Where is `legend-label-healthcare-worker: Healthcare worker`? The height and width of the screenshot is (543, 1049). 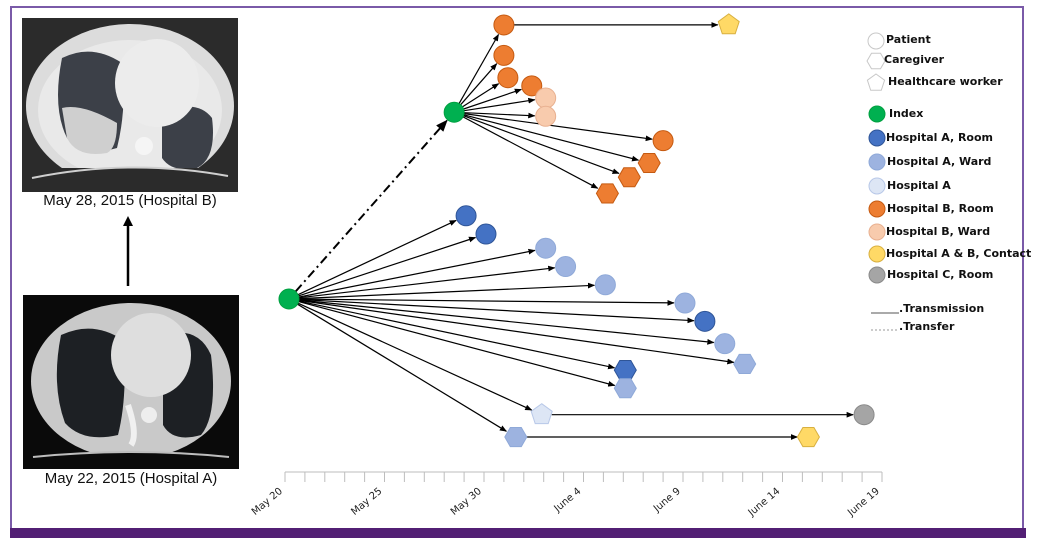 legend-label-healthcare-worker: Healthcare worker is located at coordinates (945, 81).